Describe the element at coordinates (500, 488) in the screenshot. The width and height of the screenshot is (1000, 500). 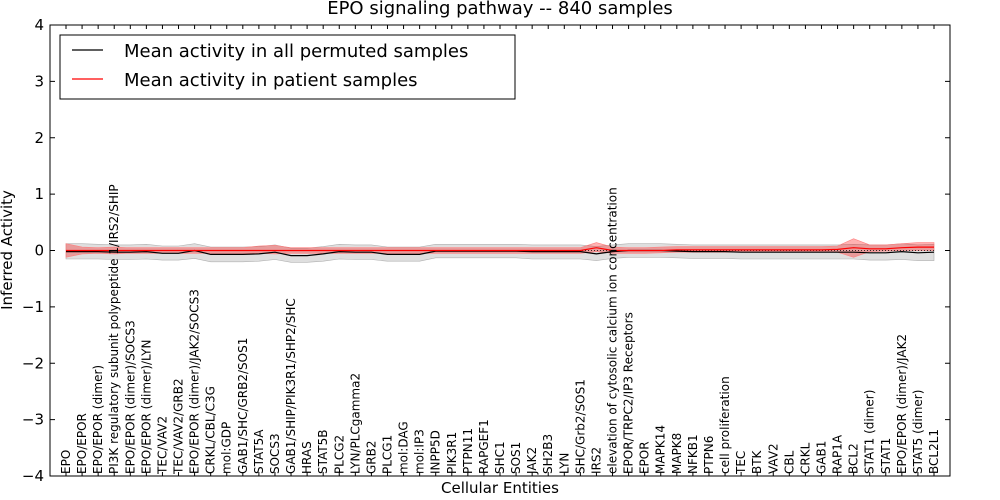
I see `x-axis-label: Cellular Entities` at that location.